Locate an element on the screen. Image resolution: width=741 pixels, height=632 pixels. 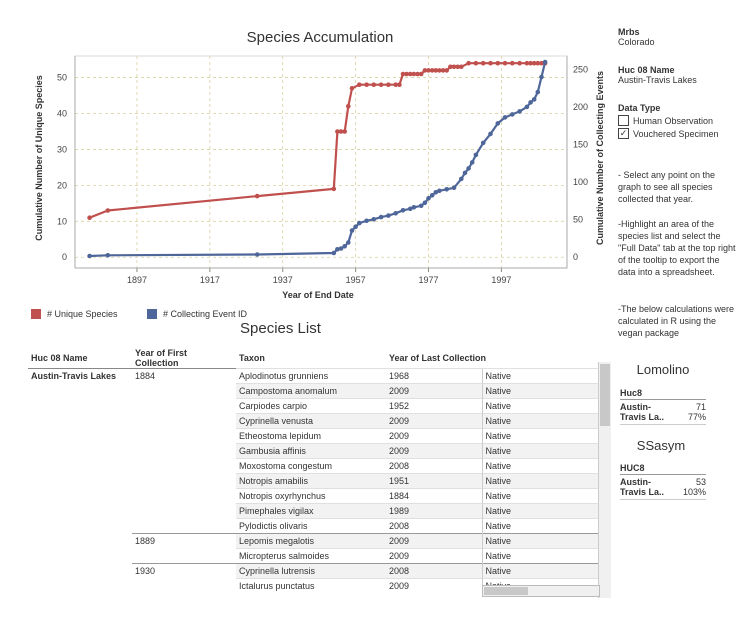
header-first-collection: Year of First Collection is located at coordinates (161, 358).